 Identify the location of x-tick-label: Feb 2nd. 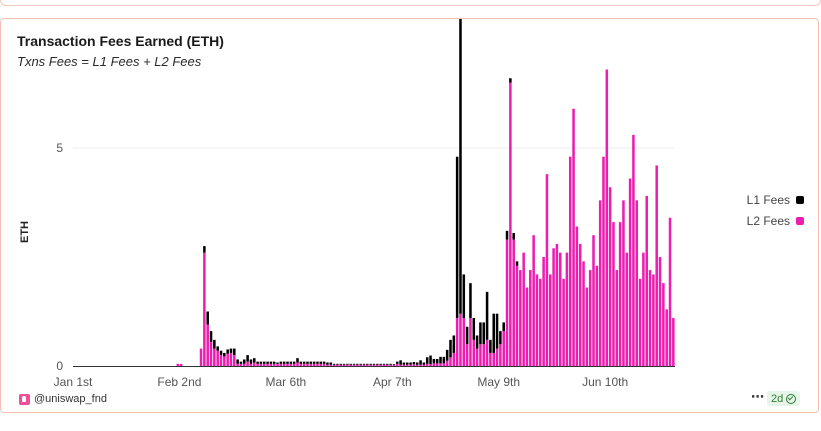
(179, 382).